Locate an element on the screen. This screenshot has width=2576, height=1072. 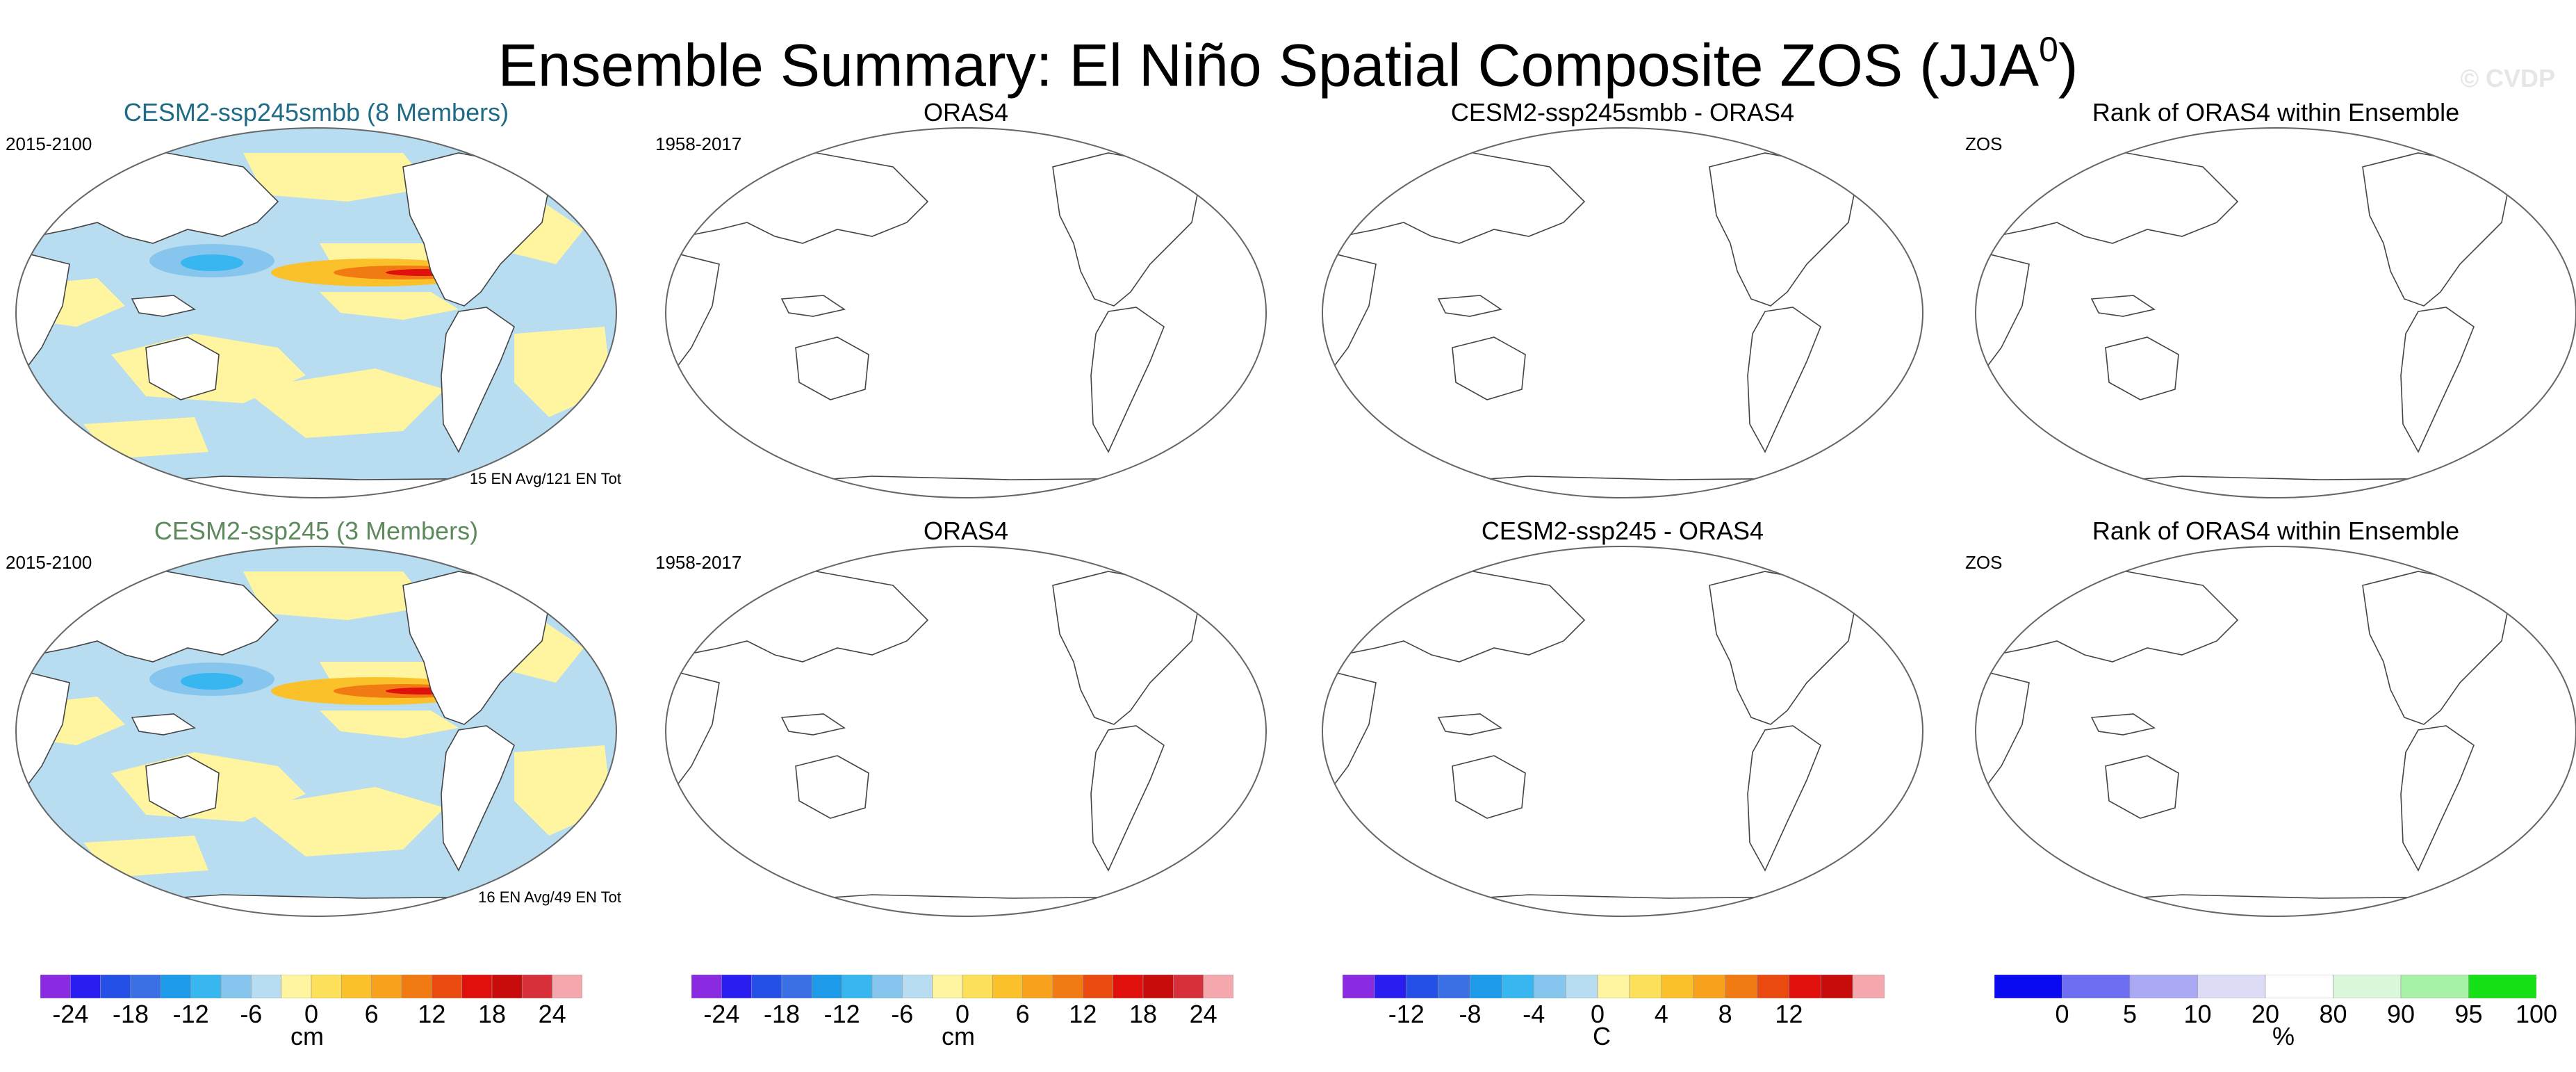
panel-event-count-label: 15 EN Avg/121 EN Tot is located at coordinates (545, 478).